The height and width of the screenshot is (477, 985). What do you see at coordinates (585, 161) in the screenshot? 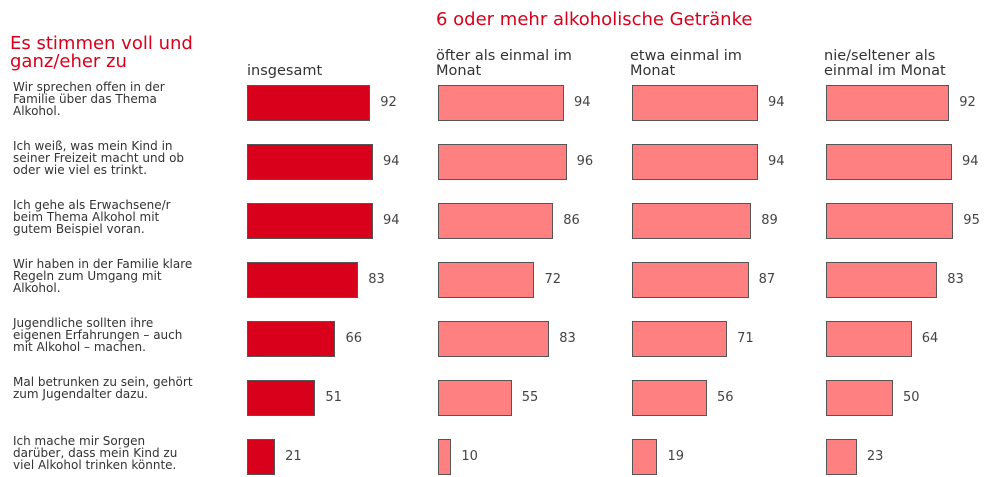
I see `value-label: 96` at bounding box center [585, 161].